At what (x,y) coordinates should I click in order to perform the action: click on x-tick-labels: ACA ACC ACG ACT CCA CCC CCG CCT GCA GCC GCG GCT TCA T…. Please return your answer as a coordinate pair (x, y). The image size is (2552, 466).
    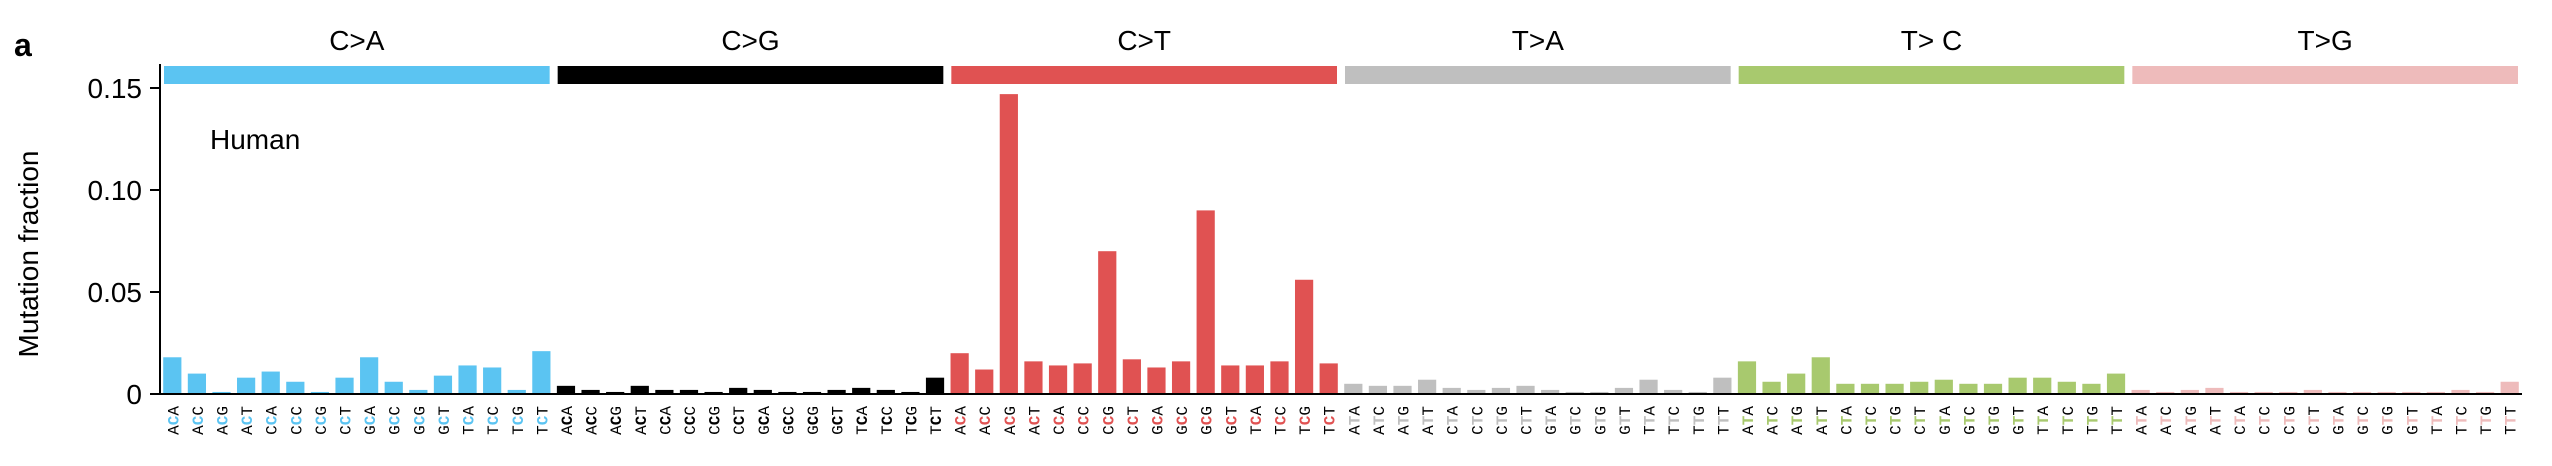
    Looking at the image, I should click on (1342, 420).